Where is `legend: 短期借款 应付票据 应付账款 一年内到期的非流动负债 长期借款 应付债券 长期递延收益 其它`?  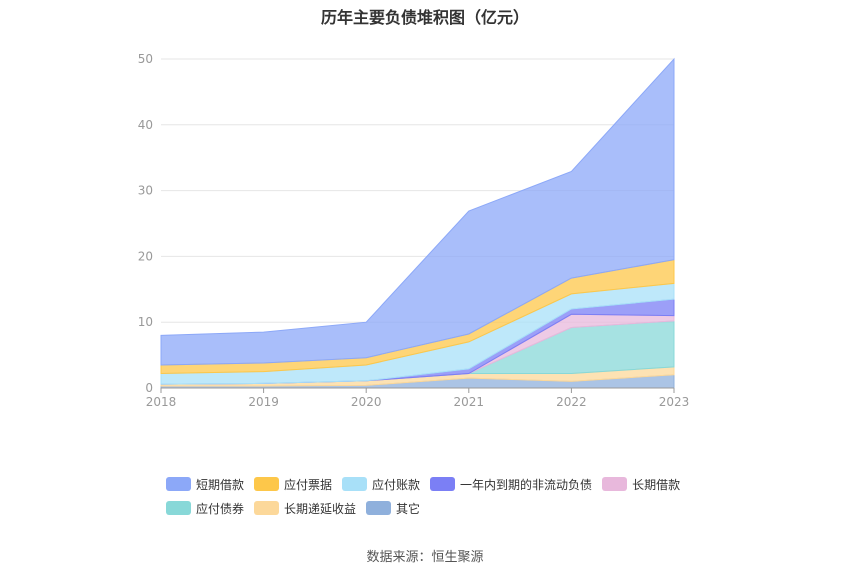
legend: 短期借款 应付票据 应付账款 一年内到期的非流动负债 长期借款 应付债券 长期递延收益 其它 is located at coordinates (446, 496).